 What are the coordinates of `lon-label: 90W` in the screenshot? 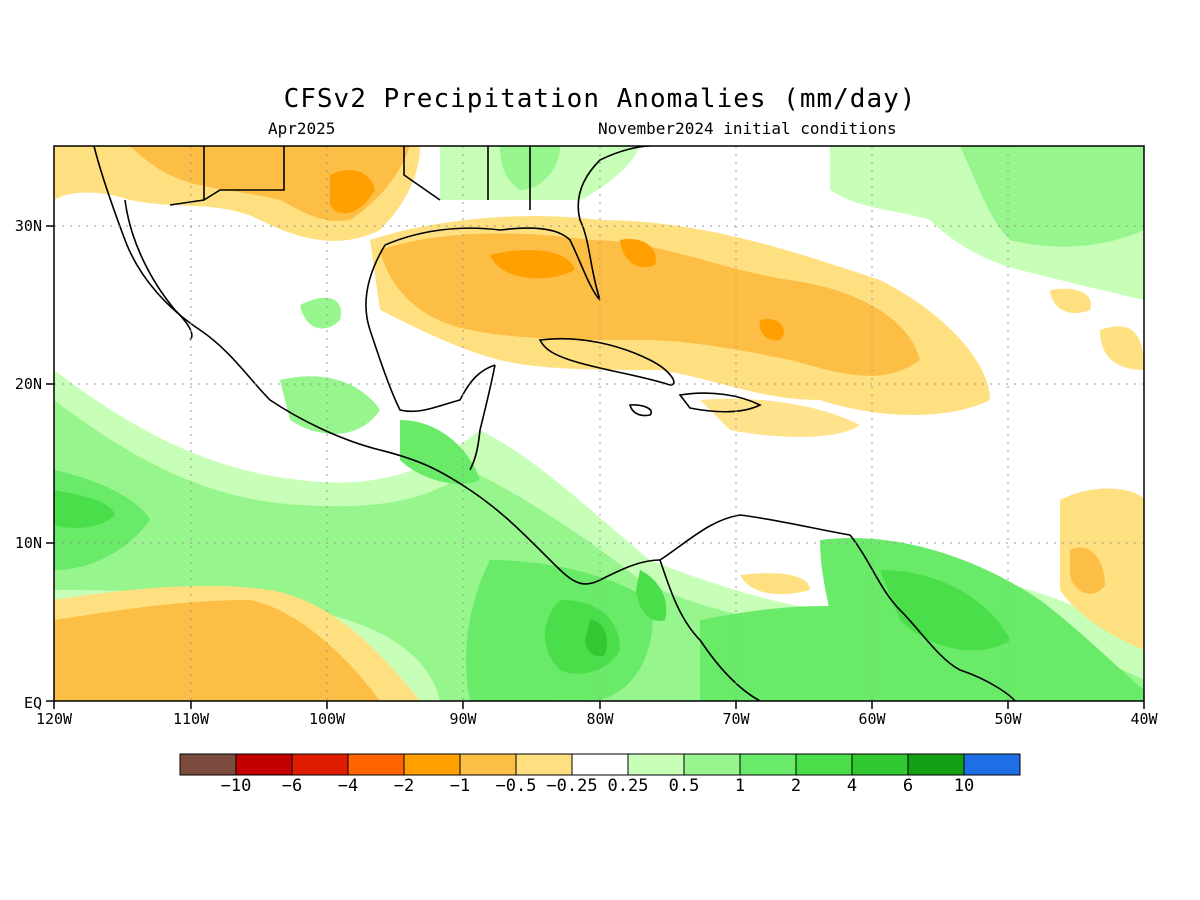 It's located at (463, 719).